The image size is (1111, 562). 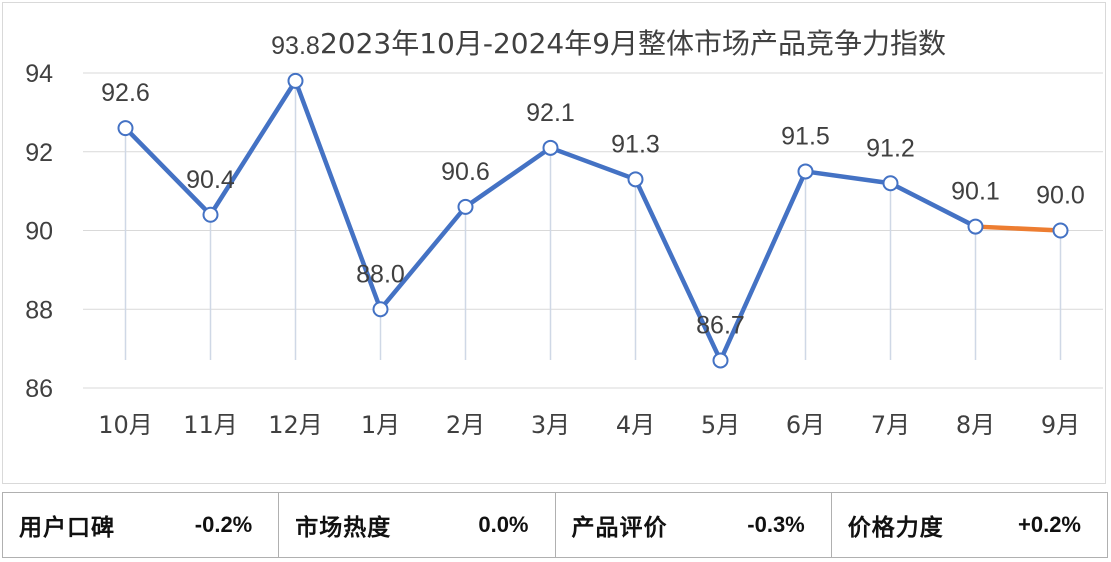 What do you see at coordinates (343, 528) in the screenshot?
I see `stat-label: 市场热度` at bounding box center [343, 528].